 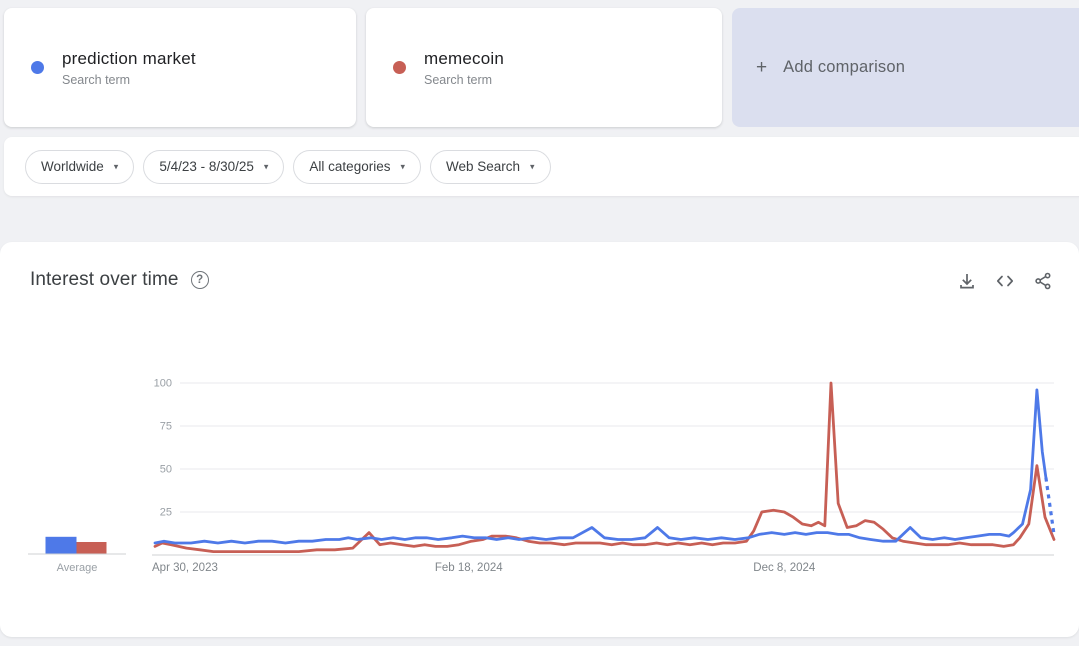 I want to click on average-bar-prediction-market, so click(x=61, y=545).